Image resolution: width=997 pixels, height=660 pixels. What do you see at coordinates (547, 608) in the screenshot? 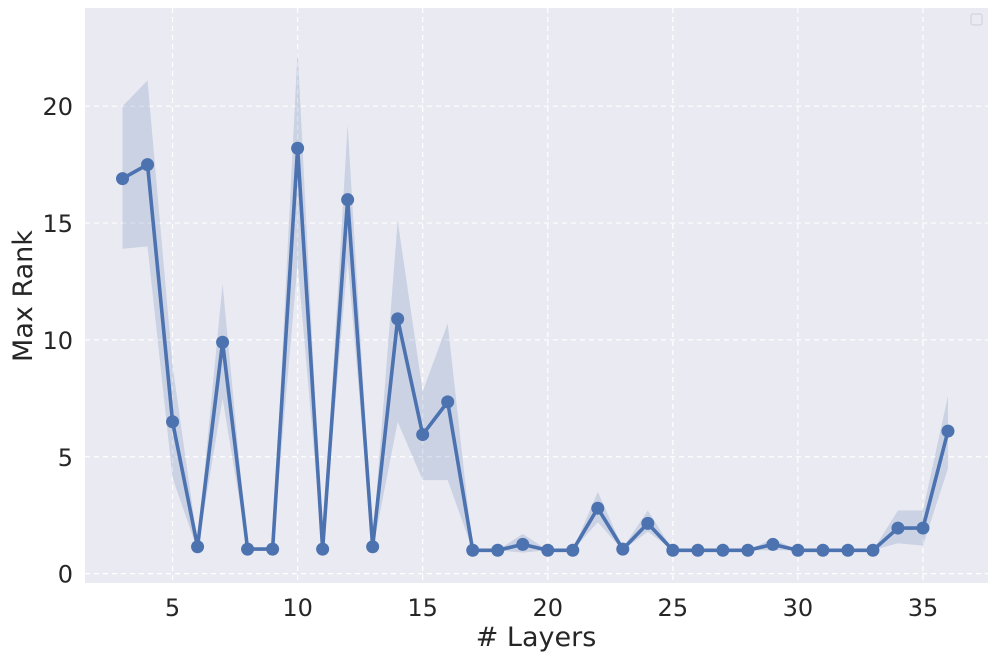
I see `x-tick-label: 20` at bounding box center [547, 608].